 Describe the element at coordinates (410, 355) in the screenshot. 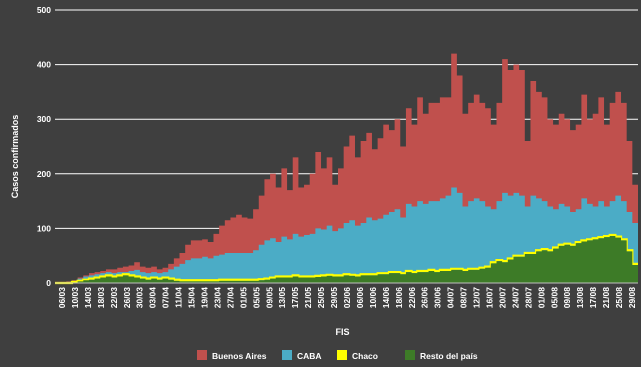

I see `legend-swatch-resto-del-pa-s` at that location.